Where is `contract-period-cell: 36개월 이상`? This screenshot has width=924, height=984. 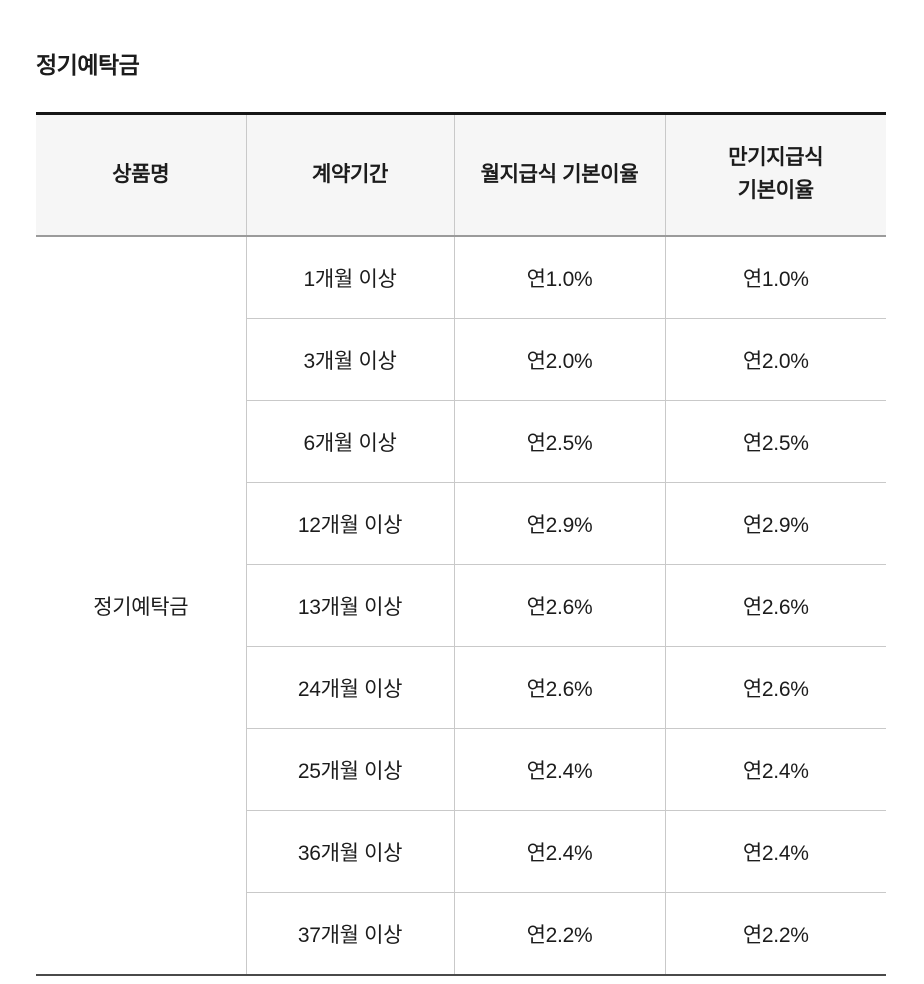 contract-period-cell: 36개월 이상 is located at coordinates (350, 851).